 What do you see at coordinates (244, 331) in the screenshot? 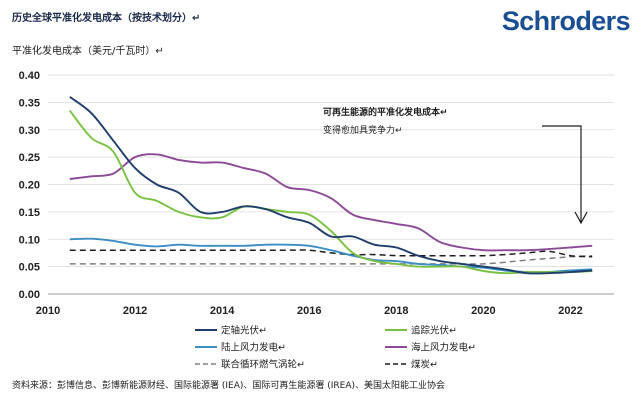
I see `legend-label: 定轴光伏↵` at bounding box center [244, 331].